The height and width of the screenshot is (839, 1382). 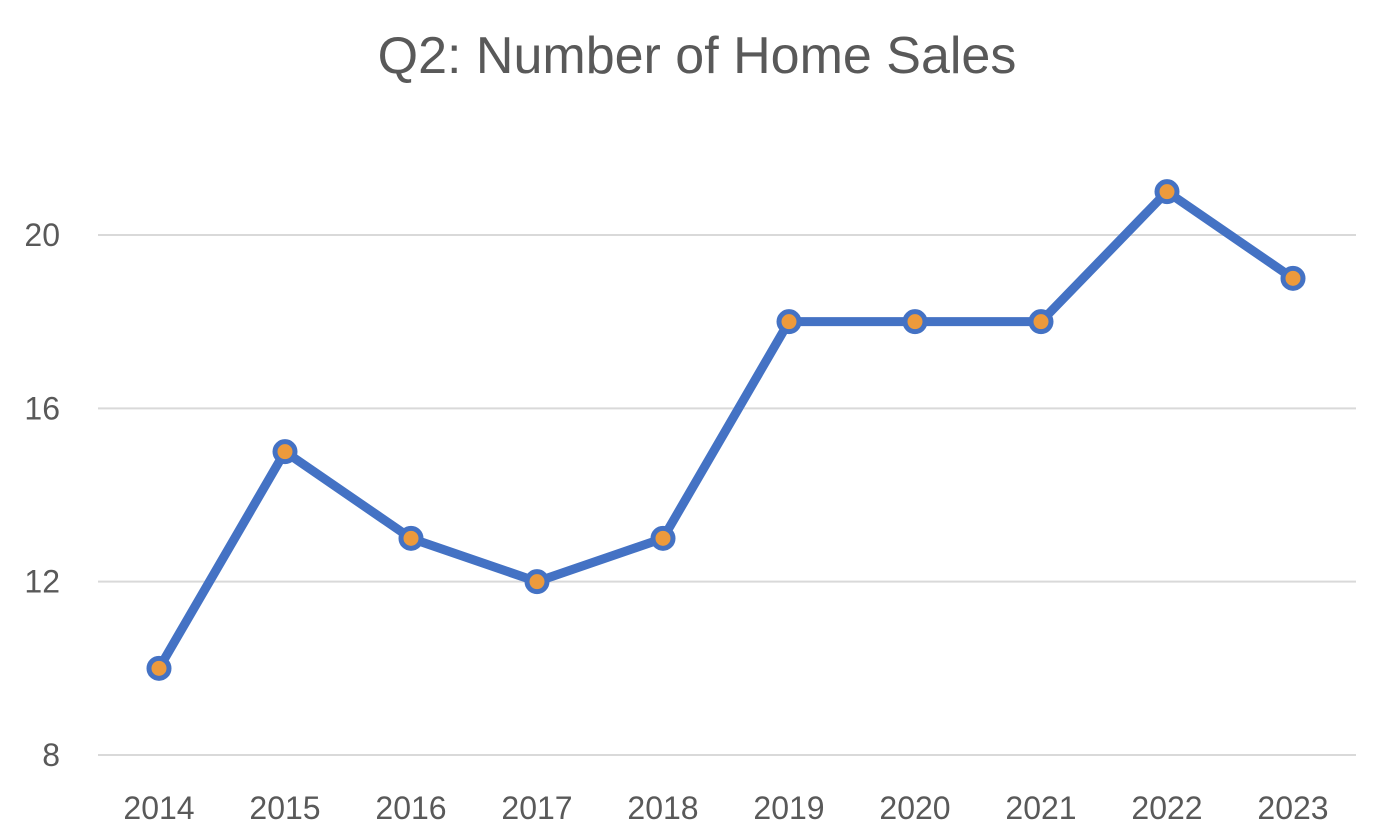 I want to click on y-tick-label: 16, so click(x=42, y=408).